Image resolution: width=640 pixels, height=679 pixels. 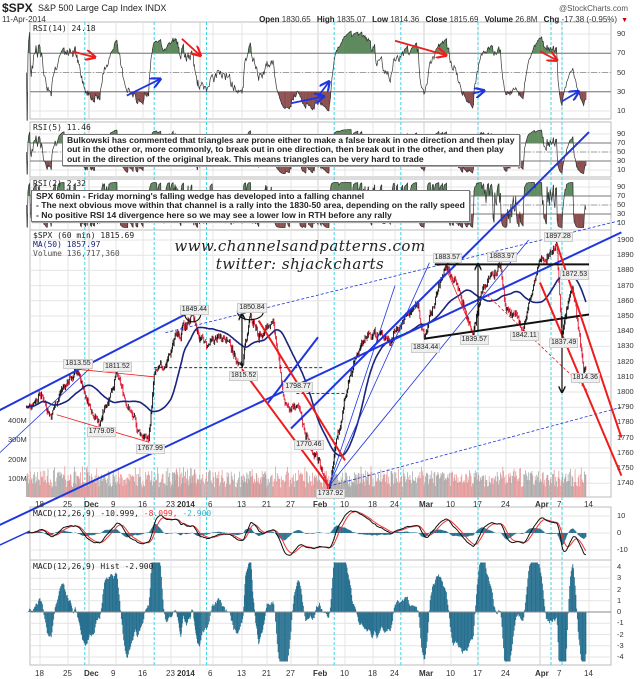 What do you see at coordinates (91, 673) in the screenshot?
I see `x-tick-label: Dec` at bounding box center [91, 673].